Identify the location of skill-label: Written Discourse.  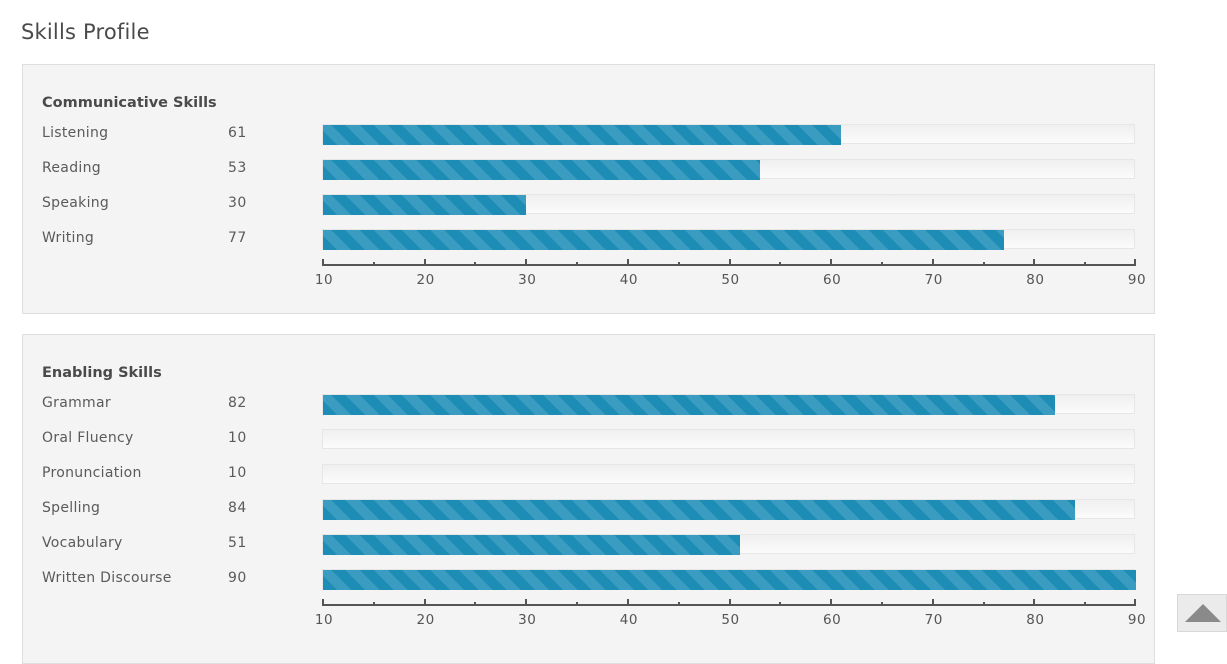
(107, 578).